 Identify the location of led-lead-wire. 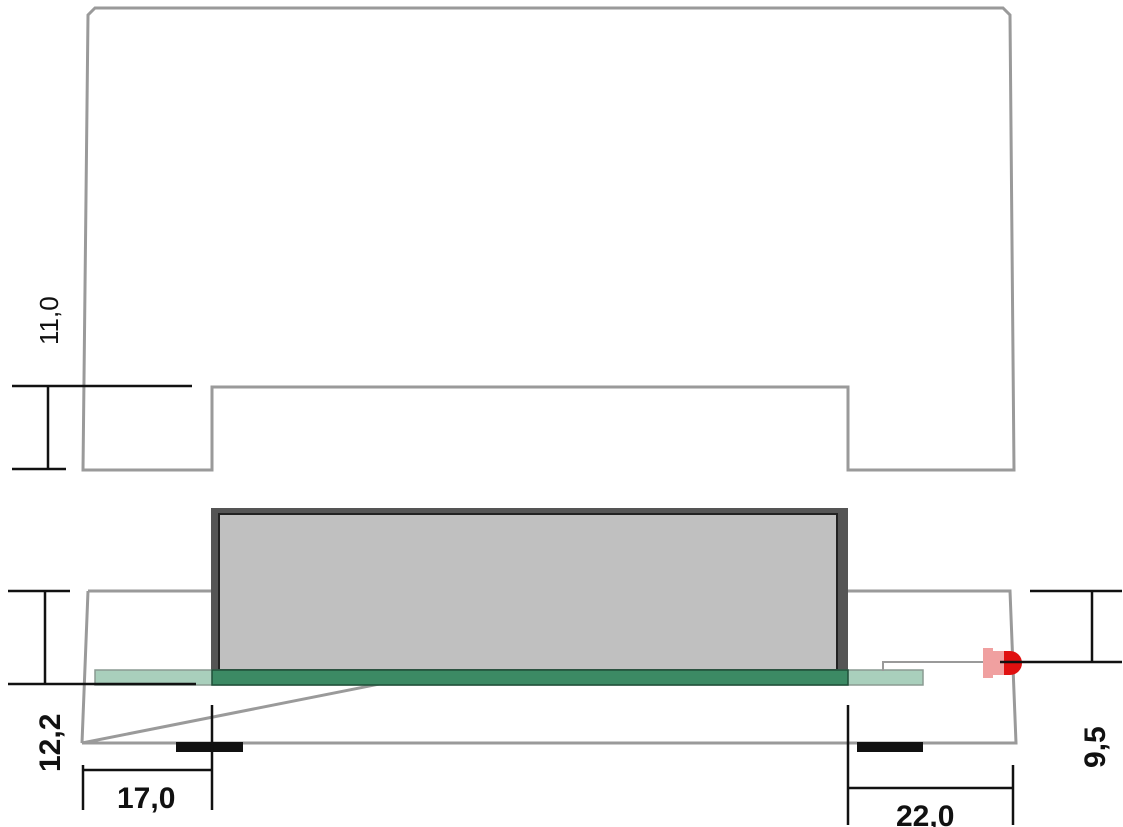
(933, 666).